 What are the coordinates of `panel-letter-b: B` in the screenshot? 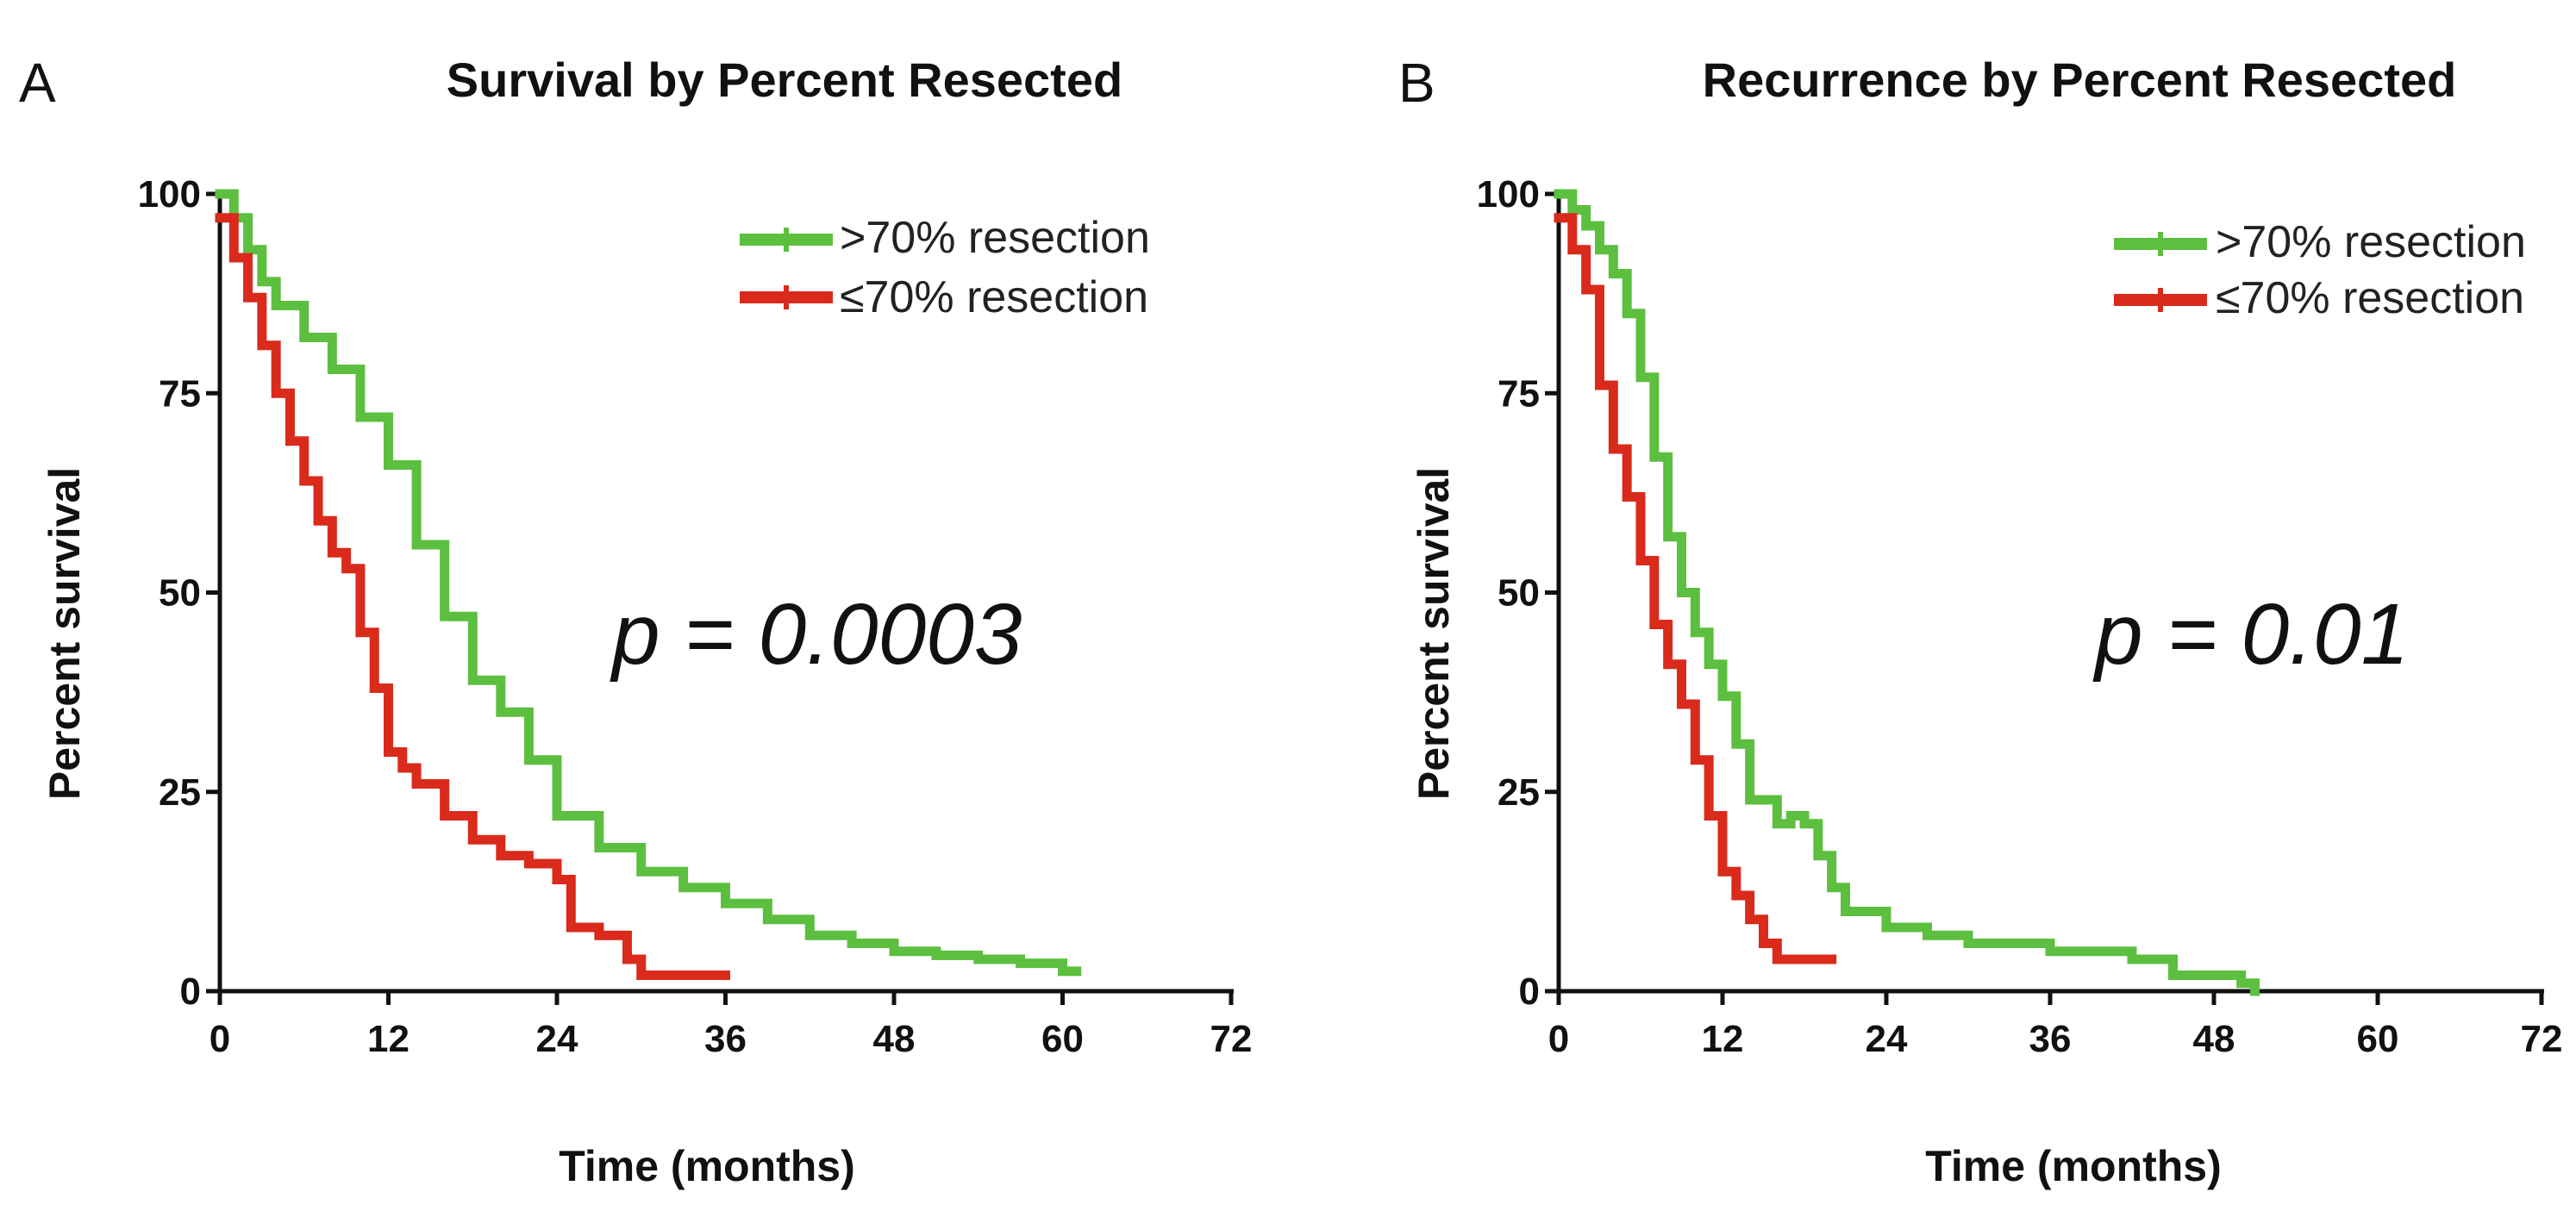 It's located at (1416, 83).